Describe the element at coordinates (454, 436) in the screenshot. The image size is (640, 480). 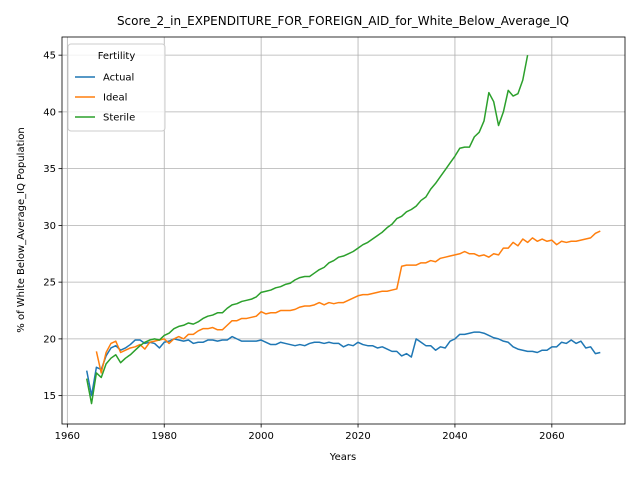
I see `x-tick-label: 2040` at that location.